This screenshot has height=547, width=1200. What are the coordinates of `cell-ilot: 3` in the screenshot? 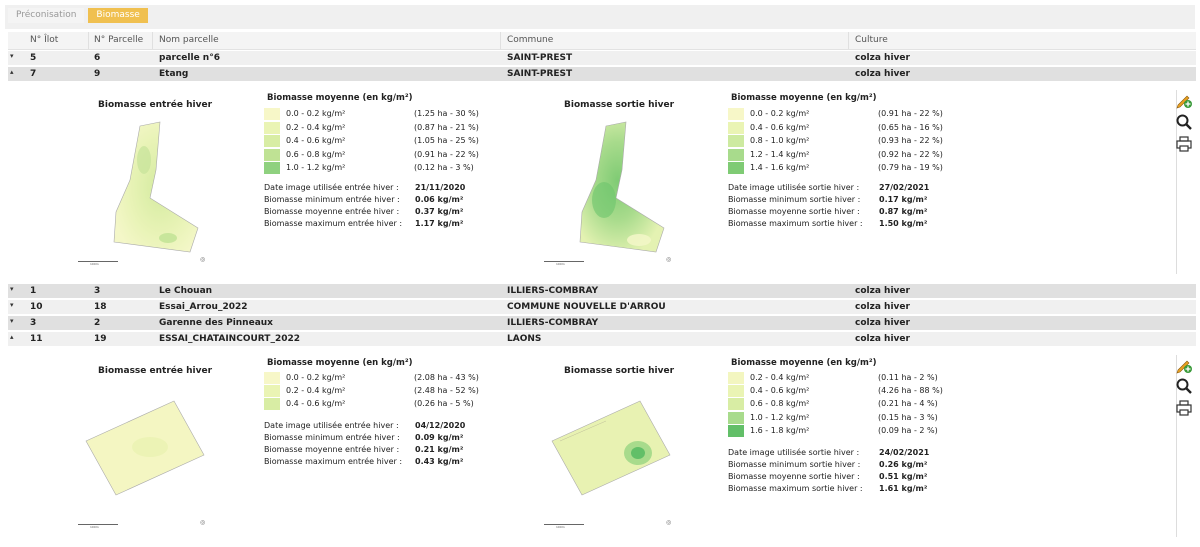 It's located at (33, 323).